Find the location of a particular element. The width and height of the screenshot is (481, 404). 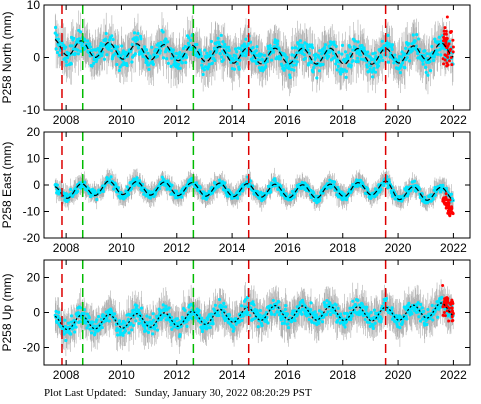

y-axis-label: P258 East (mm) is located at coordinates (7, 185).